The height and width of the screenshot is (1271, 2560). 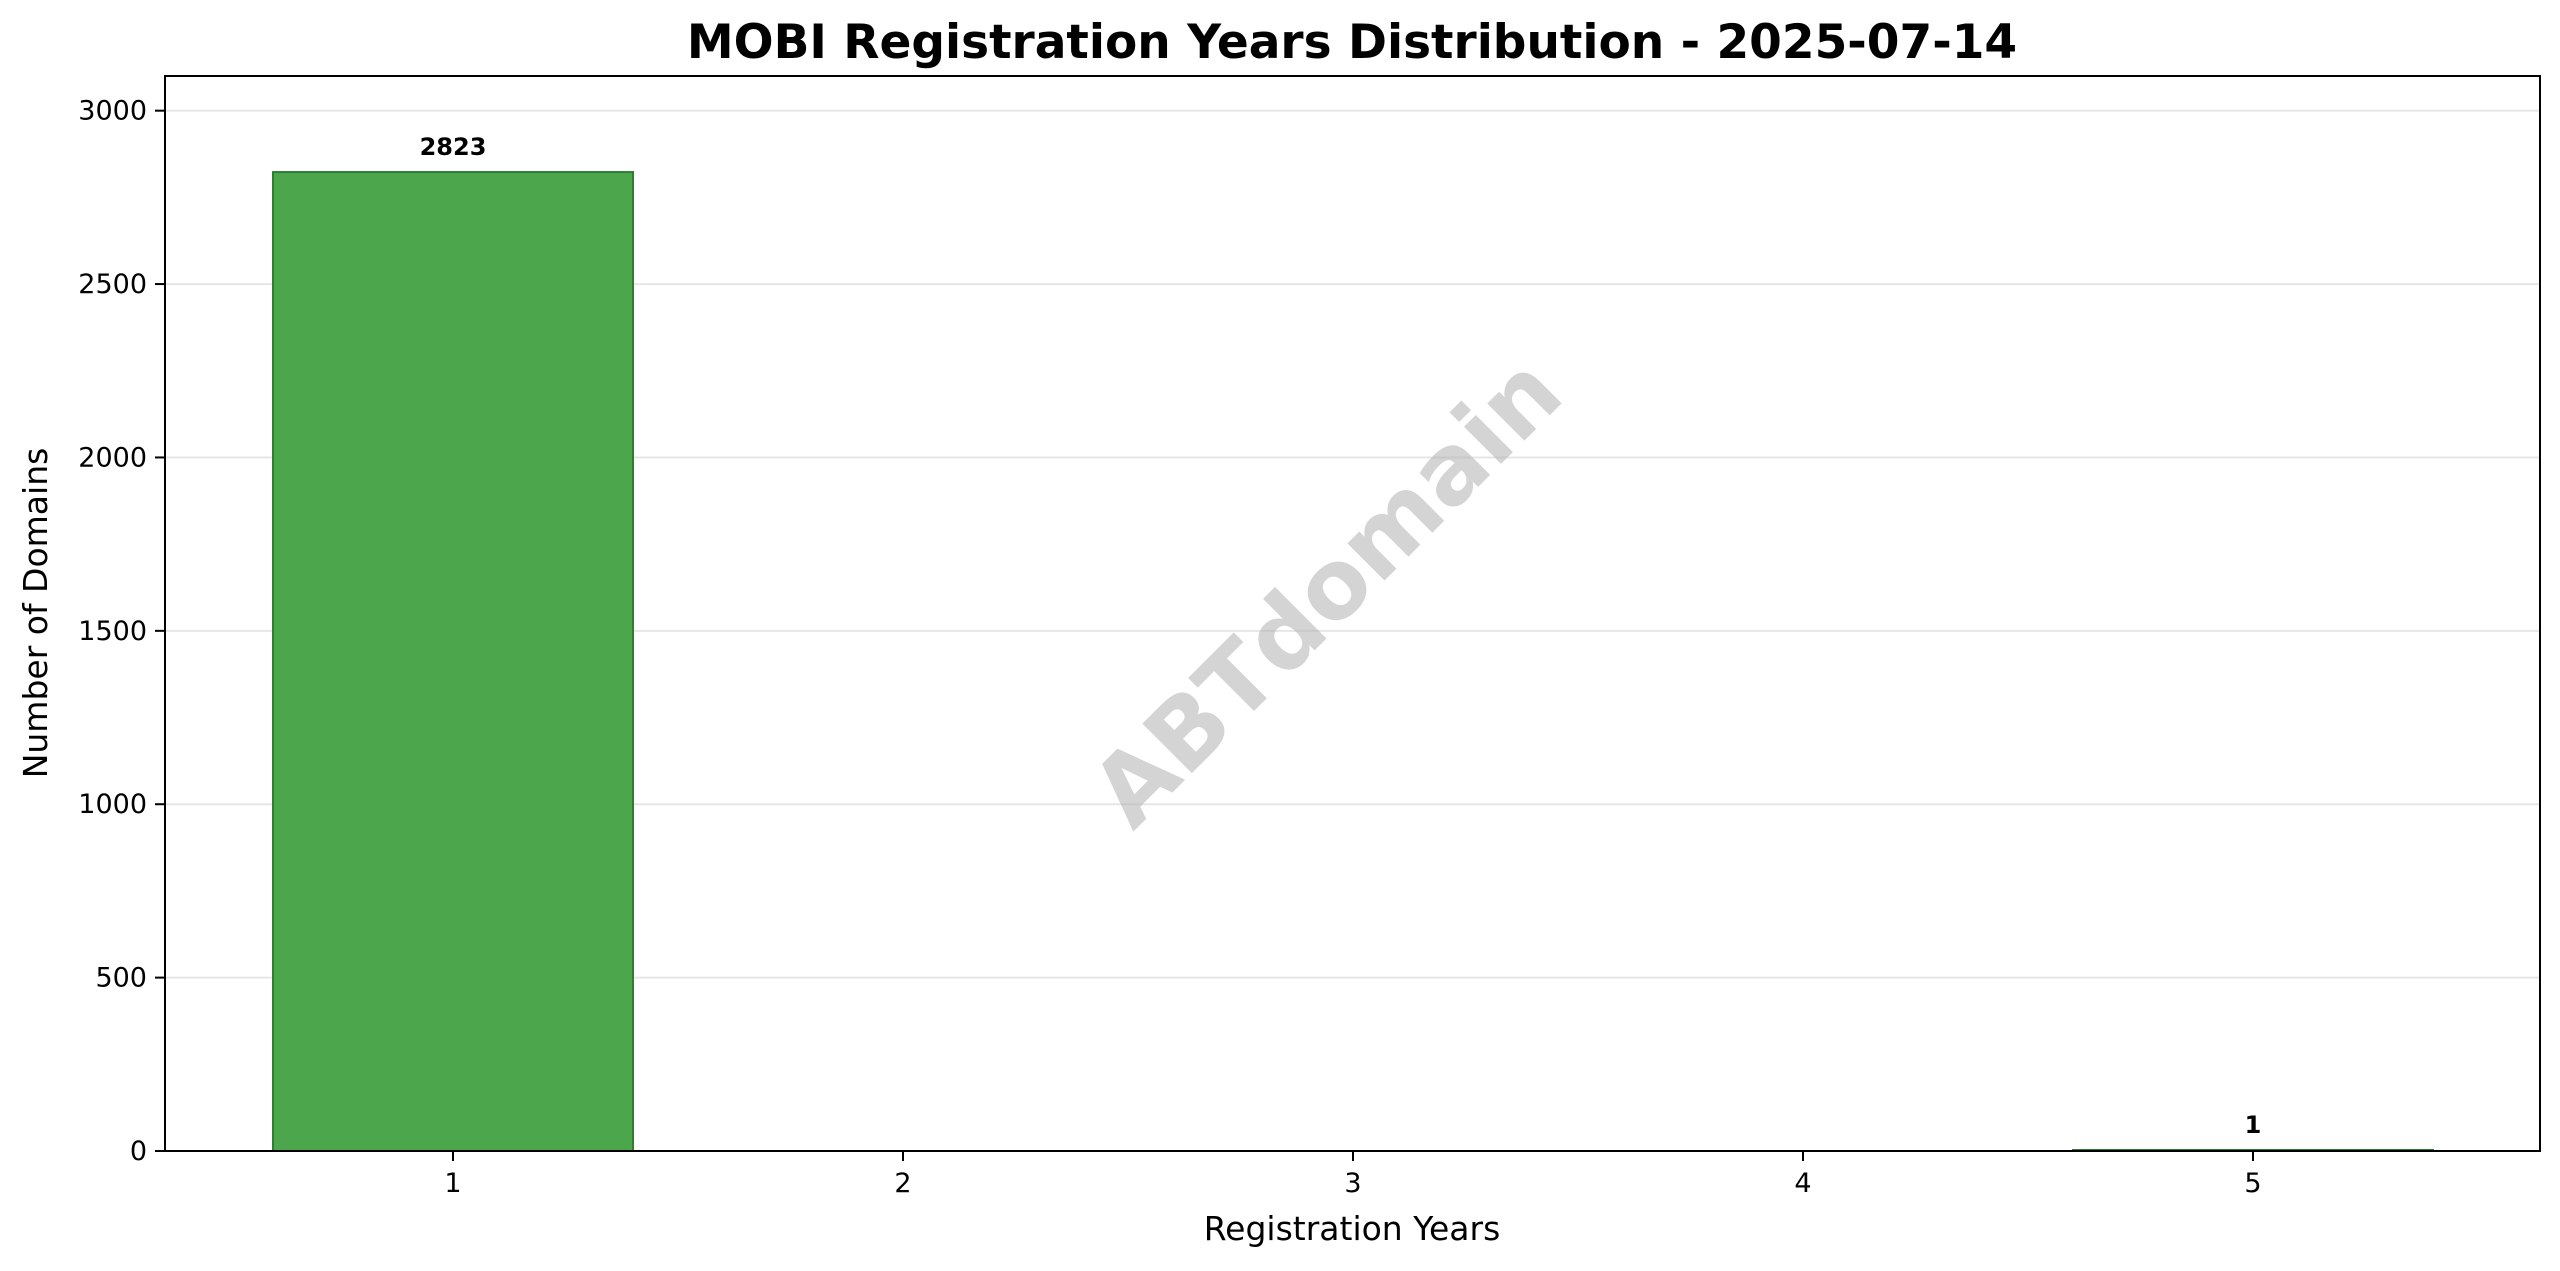 What do you see at coordinates (2252, 1183) in the screenshot?
I see `x-tick-label: 5` at bounding box center [2252, 1183].